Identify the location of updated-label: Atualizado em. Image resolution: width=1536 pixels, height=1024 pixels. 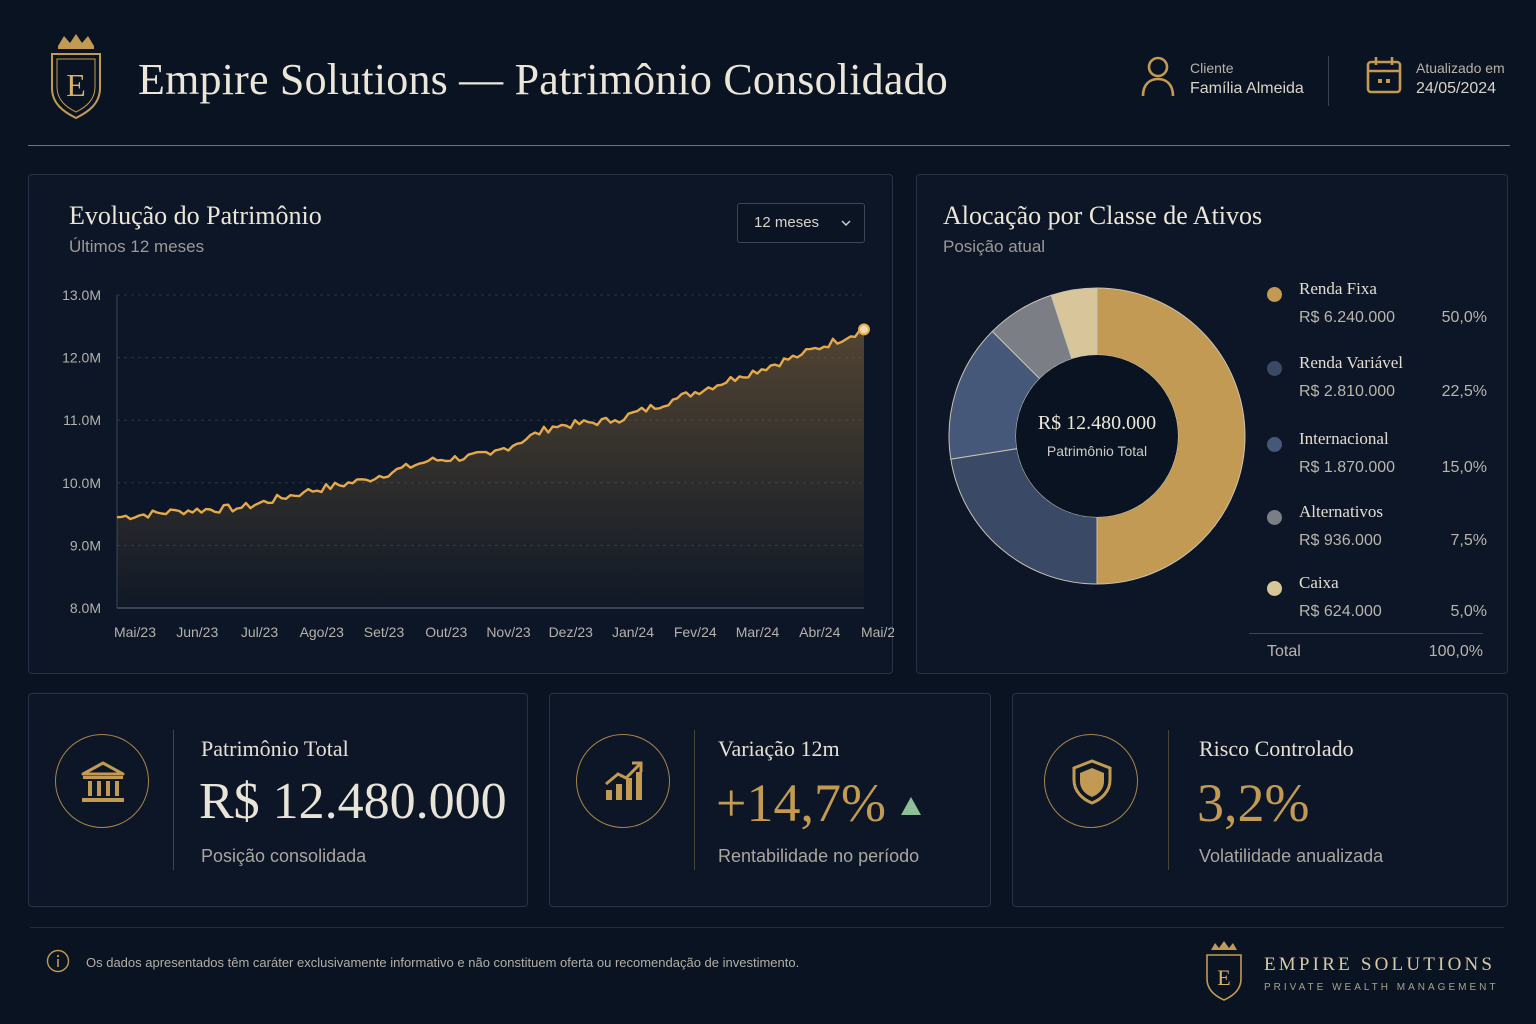
(1460, 68).